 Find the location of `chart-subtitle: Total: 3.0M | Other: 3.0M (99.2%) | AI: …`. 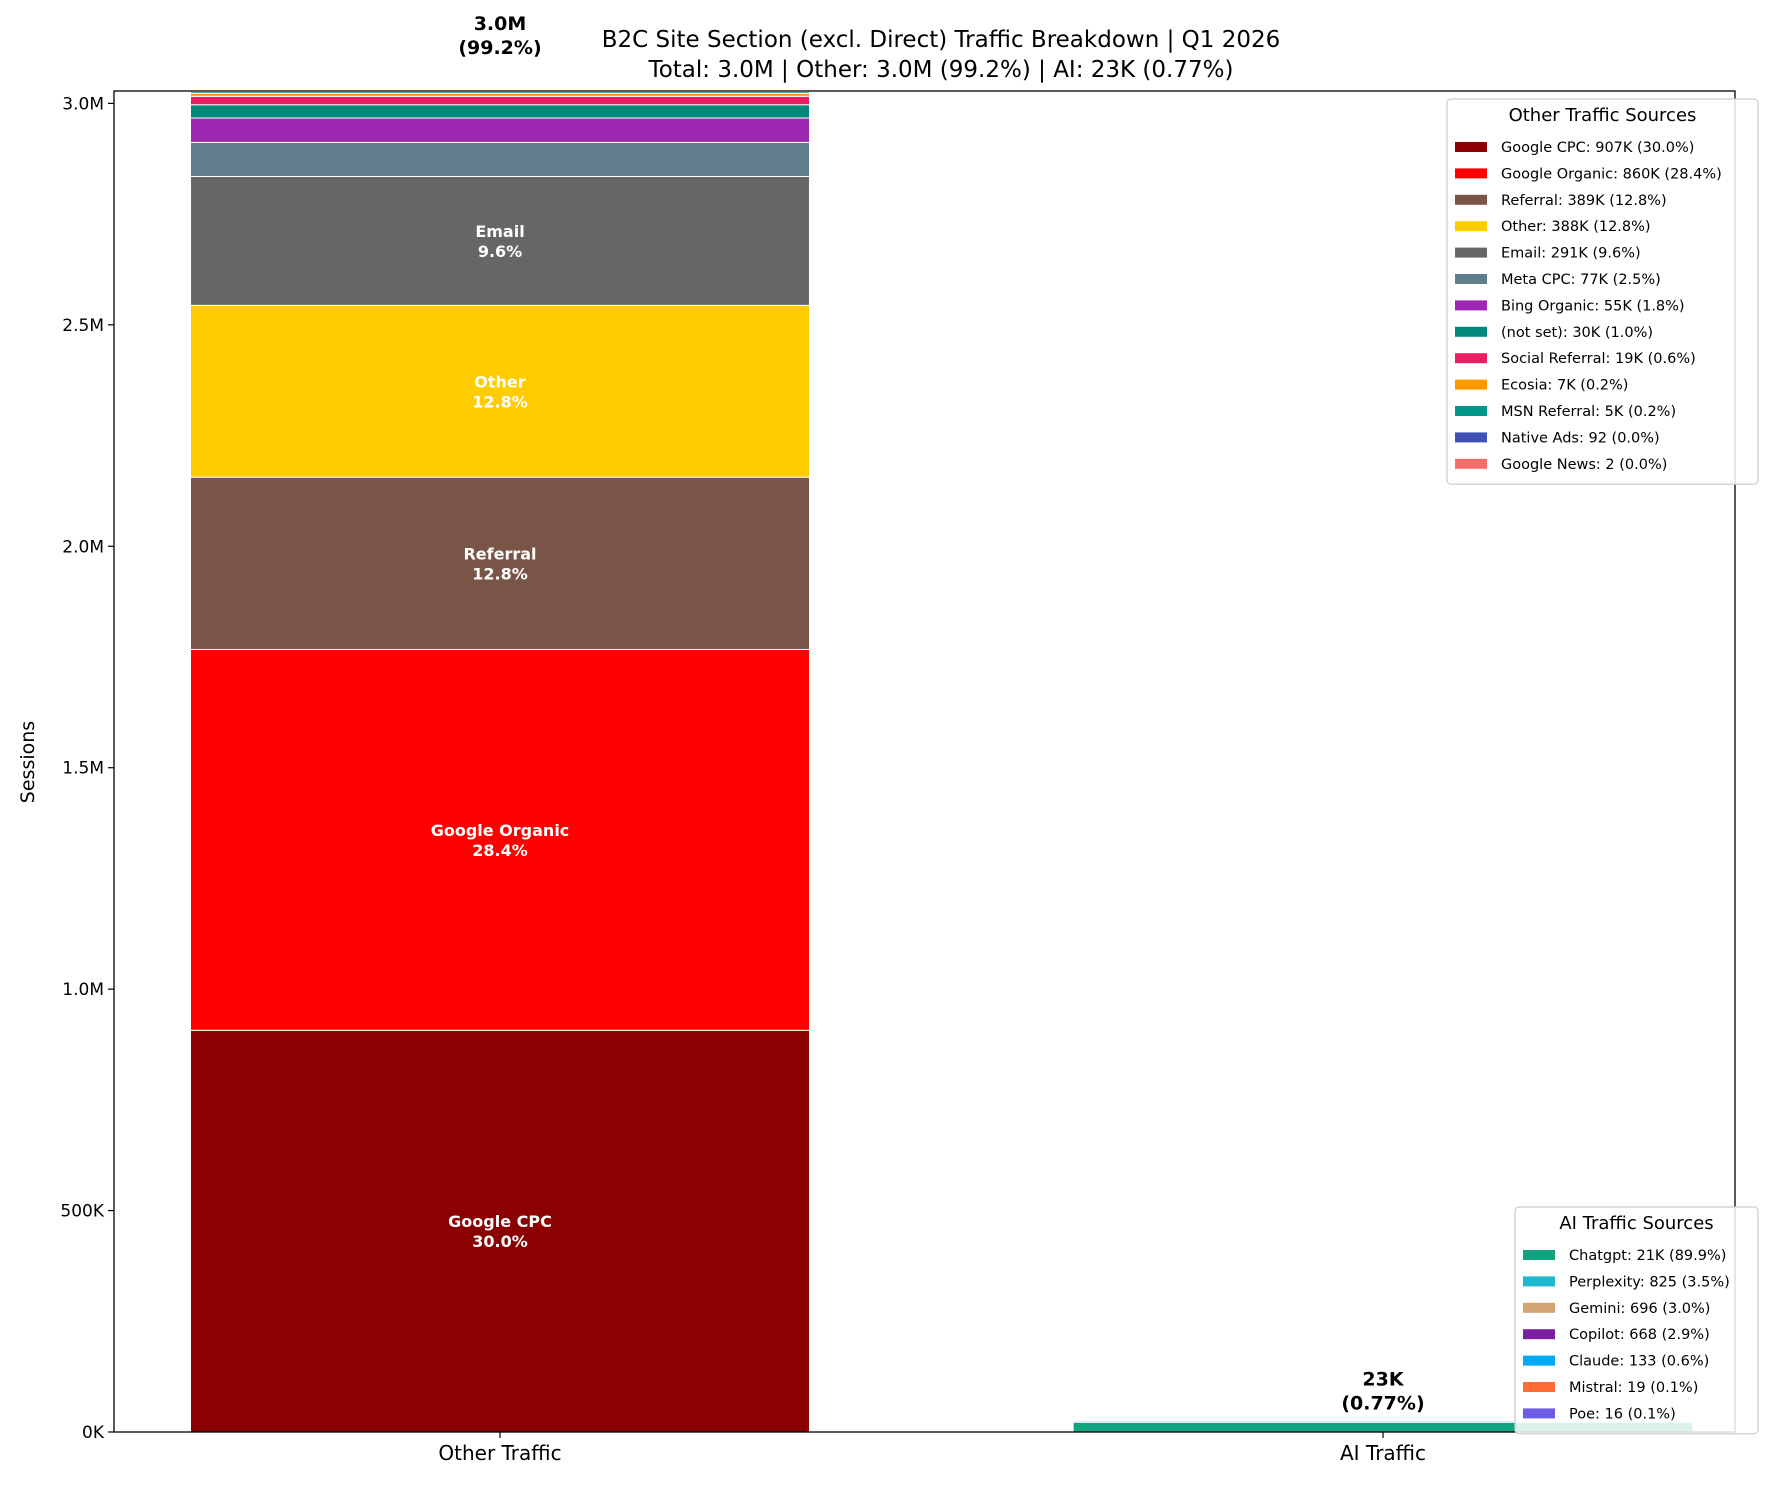

chart-subtitle: Total: 3.0M | Other: 3.0M (99.2%) | AI: … is located at coordinates (941, 70).